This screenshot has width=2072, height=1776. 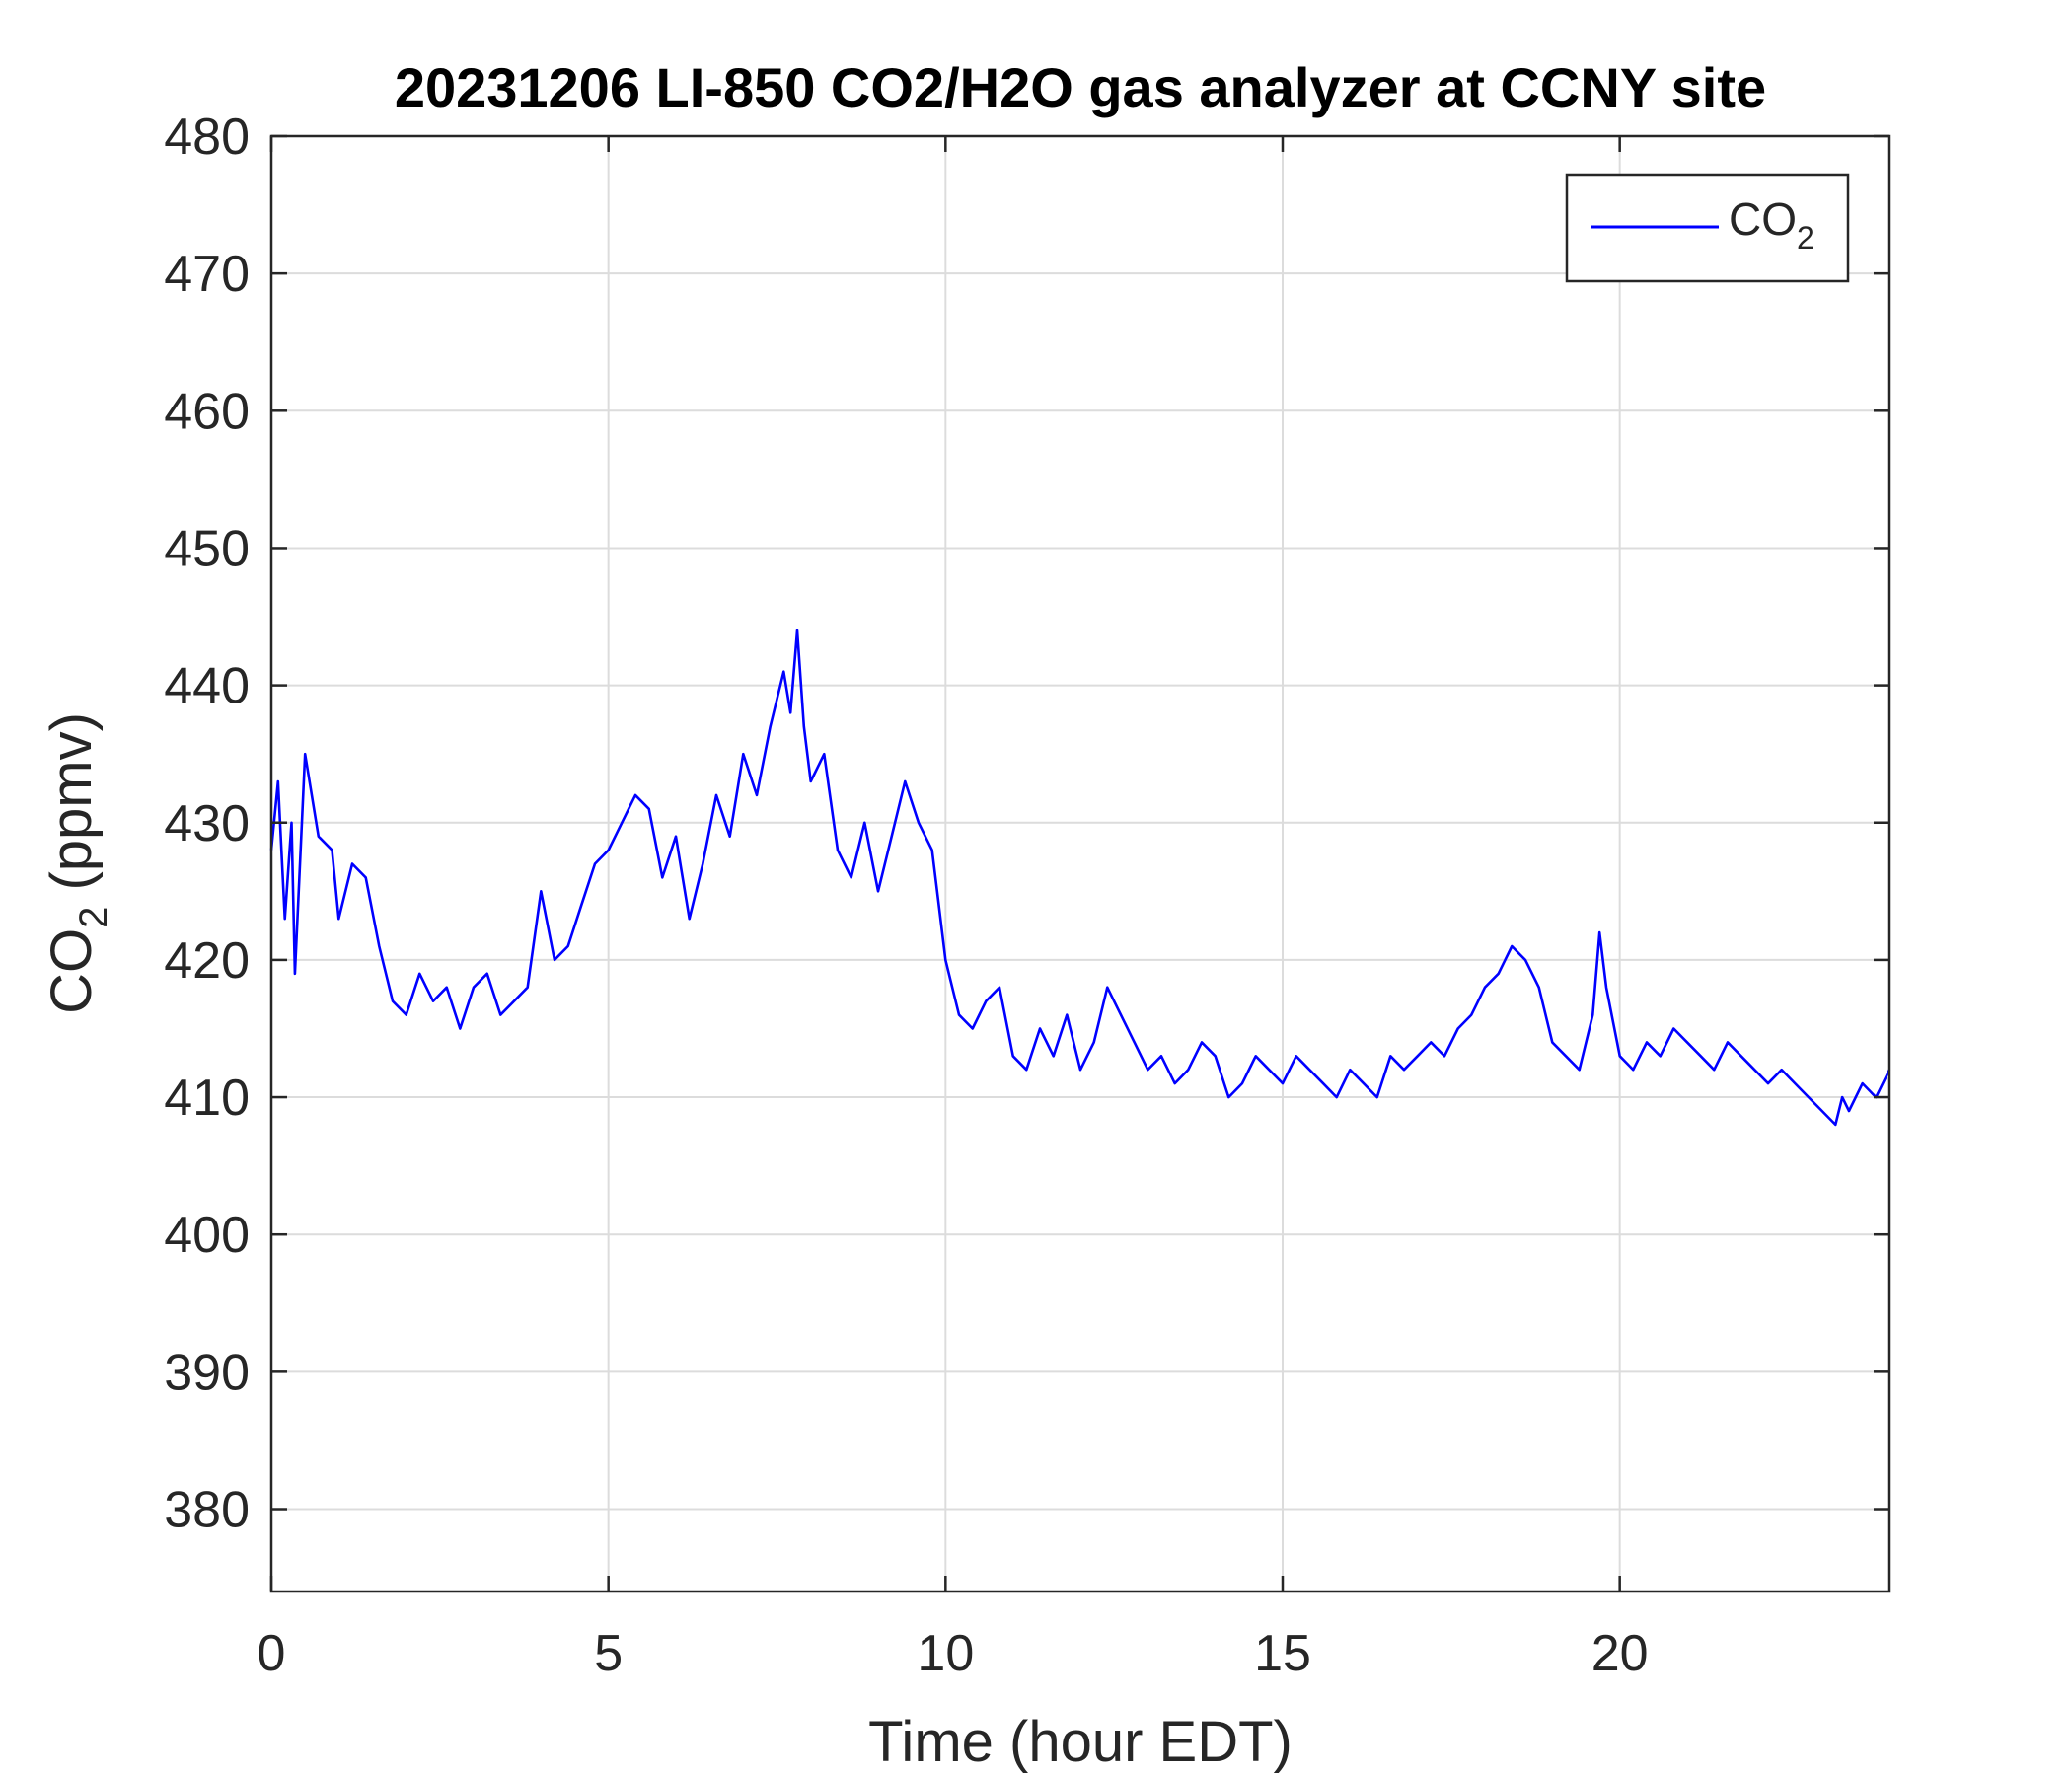 I want to click on x-tick-label: 10, so click(x=946, y=1654).